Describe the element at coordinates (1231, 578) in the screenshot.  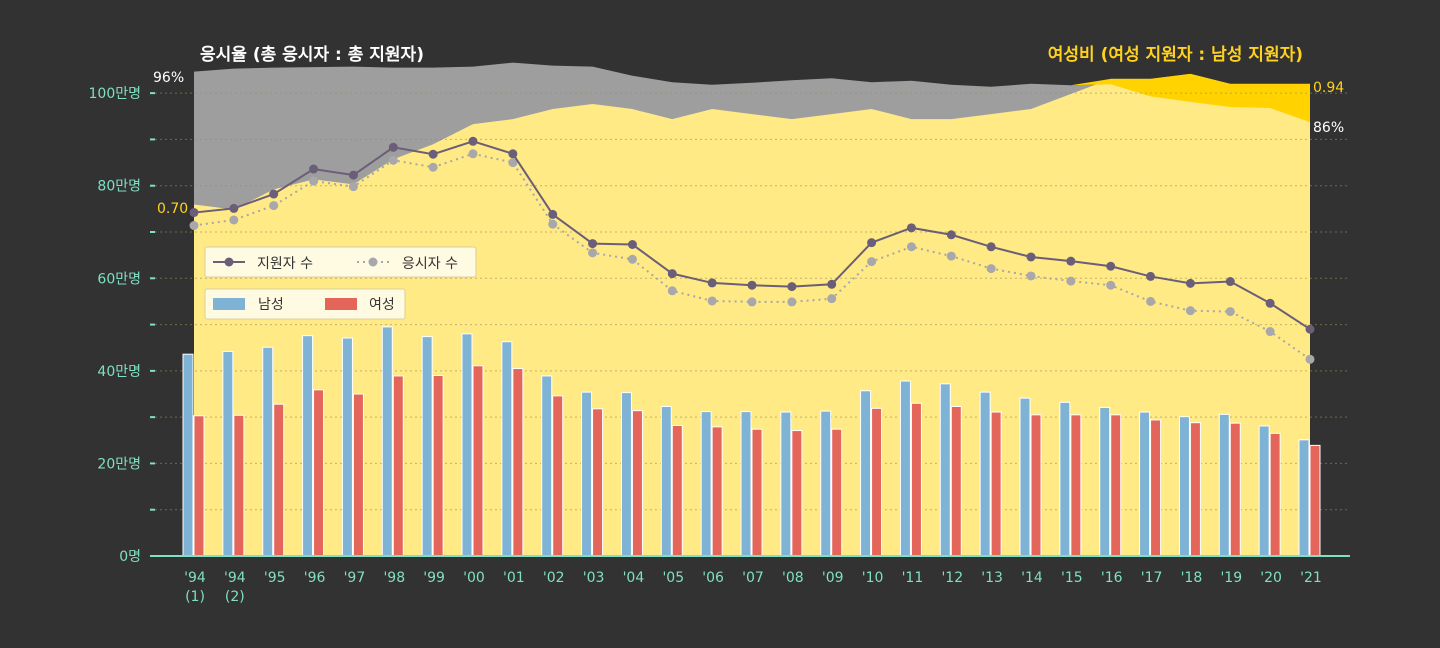
I see `x-tick-label: '19` at that location.